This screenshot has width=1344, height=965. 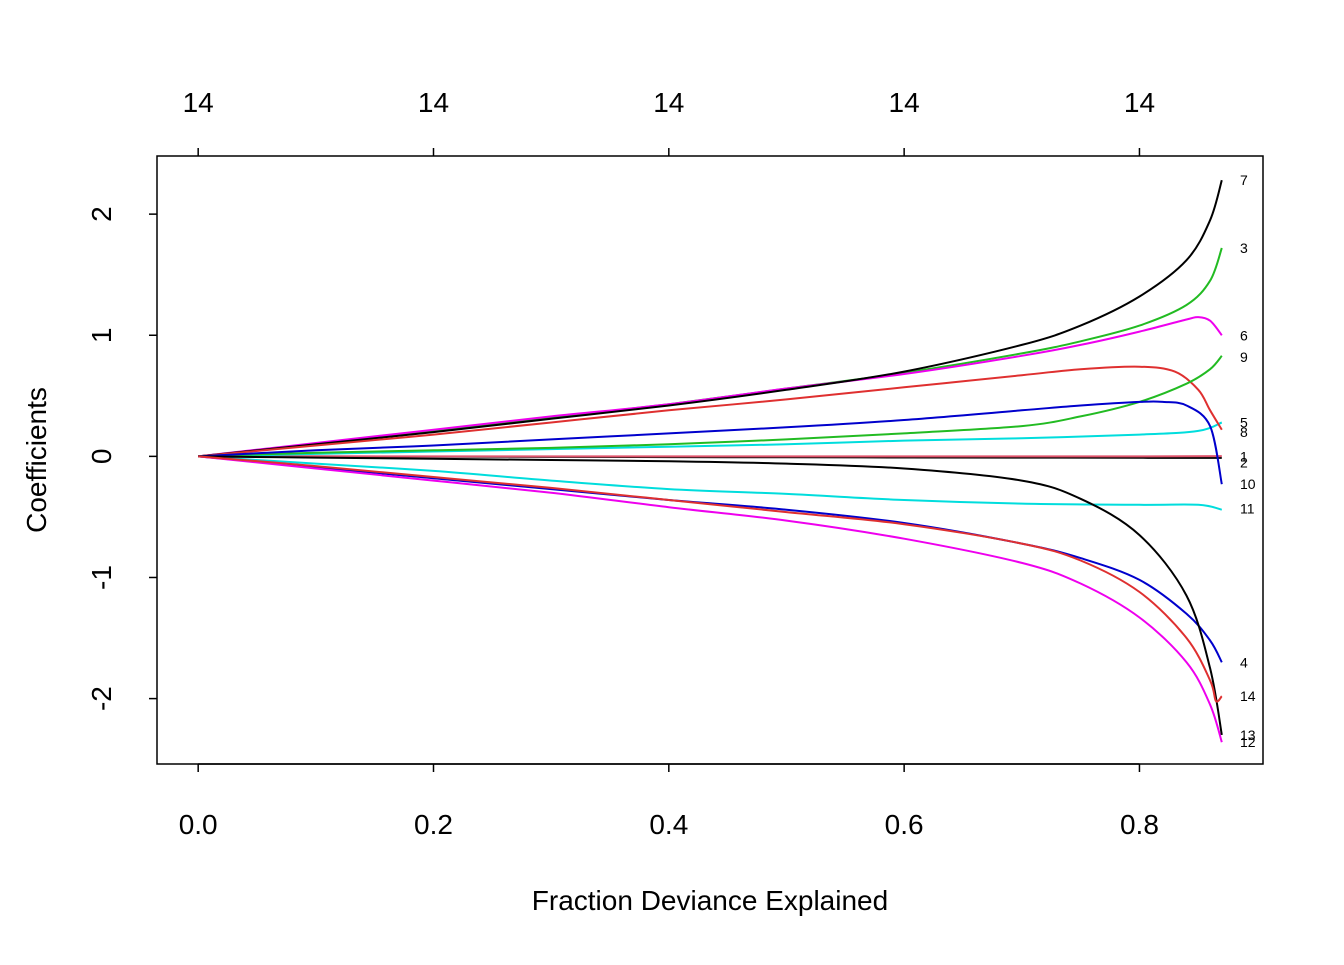 What do you see at coordinates (433, 824) in the screenshot?
I see `x-tick-label: 0.2` at bounding box center [433, 824].